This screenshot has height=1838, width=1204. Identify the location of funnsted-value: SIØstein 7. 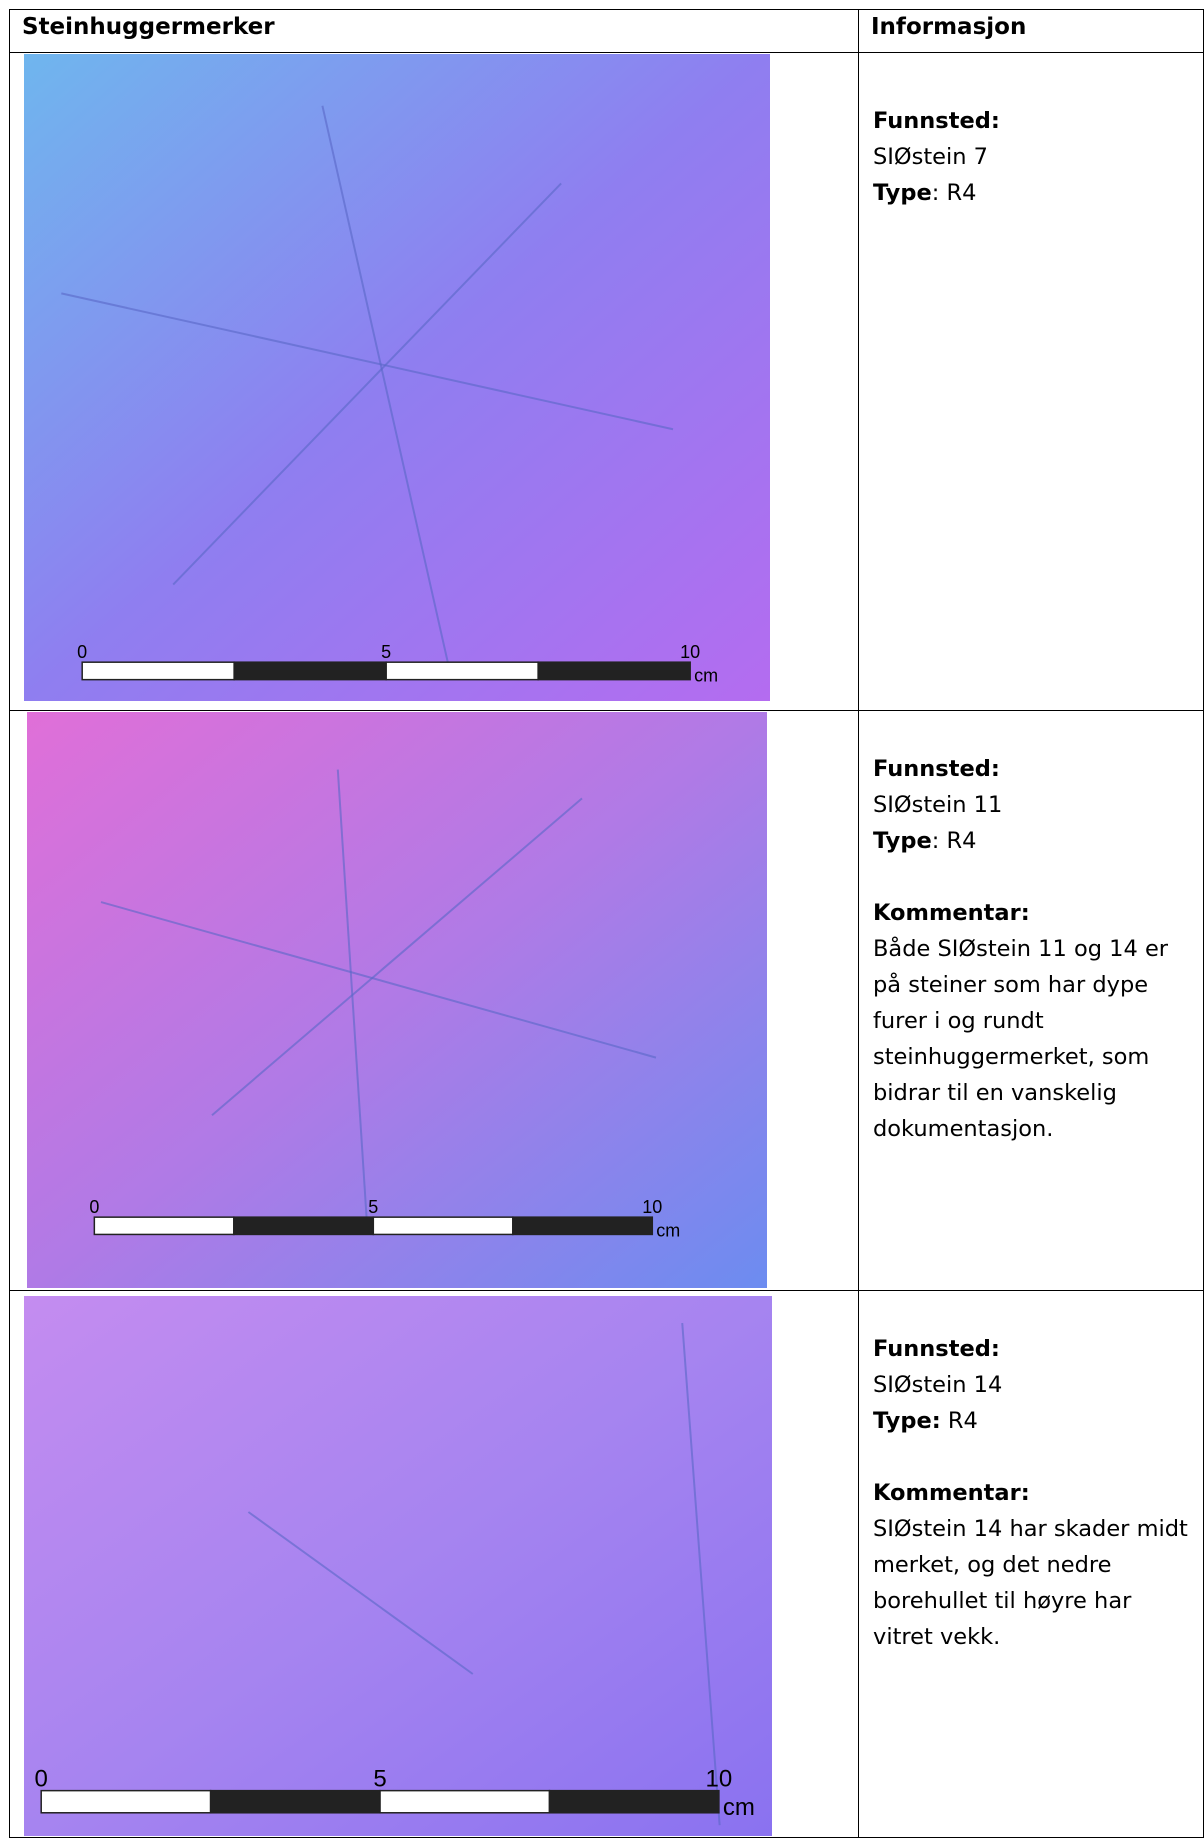
(930, 157).